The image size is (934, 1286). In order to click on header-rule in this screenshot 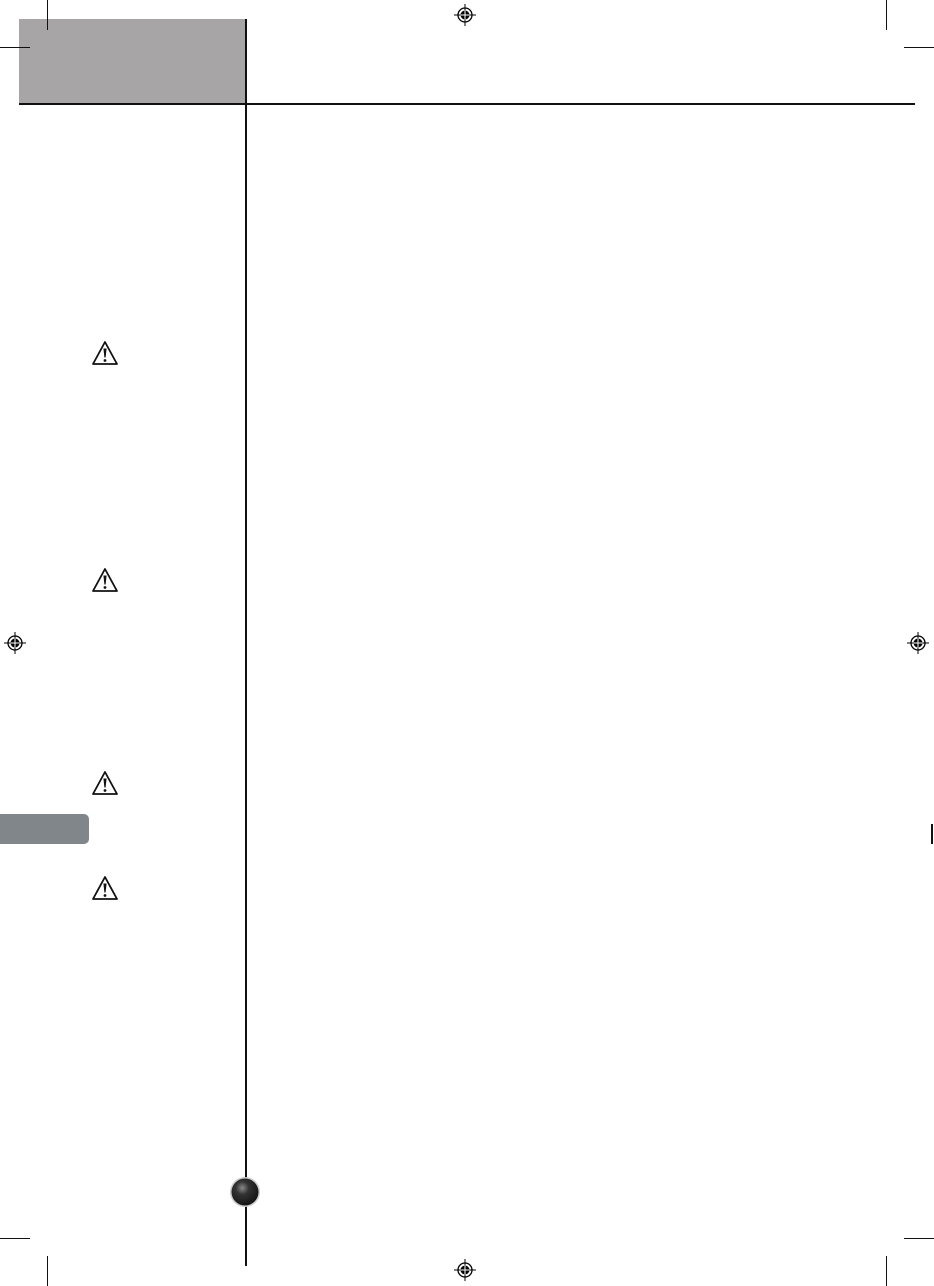, I will do `click(467, 104)`.